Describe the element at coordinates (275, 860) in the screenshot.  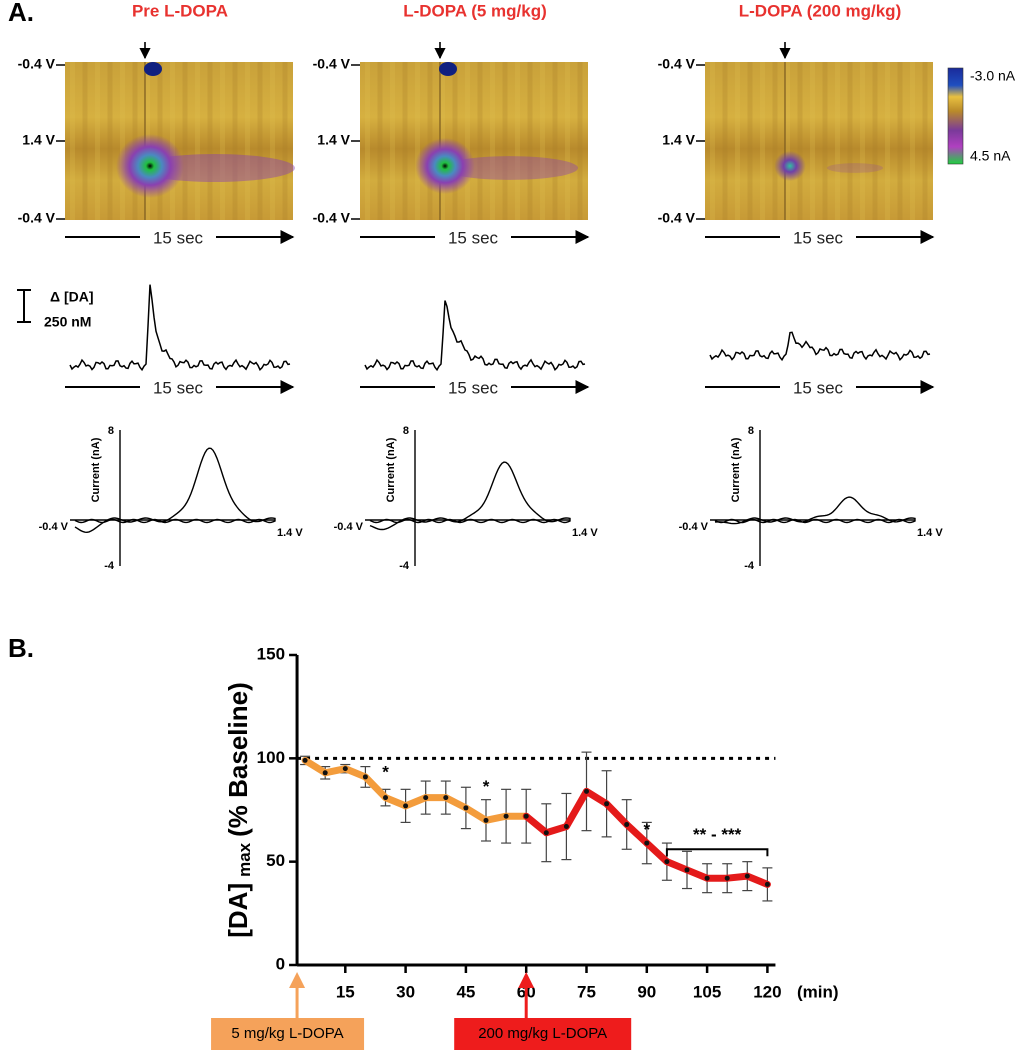
I see `y-tick-label: 50` at that location.